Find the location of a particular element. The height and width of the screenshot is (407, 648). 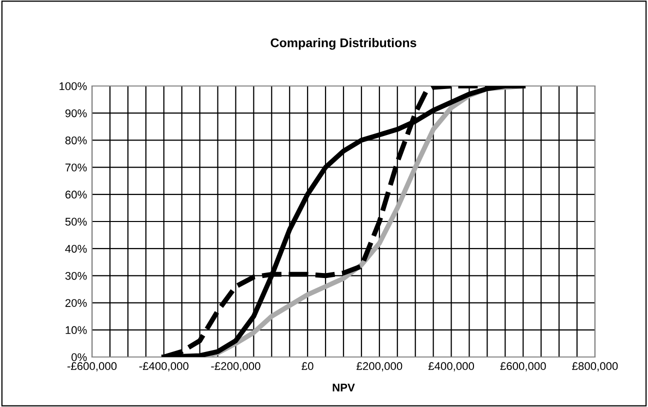

x-tick-label: £600,000 is located at coordinates (523, 367).